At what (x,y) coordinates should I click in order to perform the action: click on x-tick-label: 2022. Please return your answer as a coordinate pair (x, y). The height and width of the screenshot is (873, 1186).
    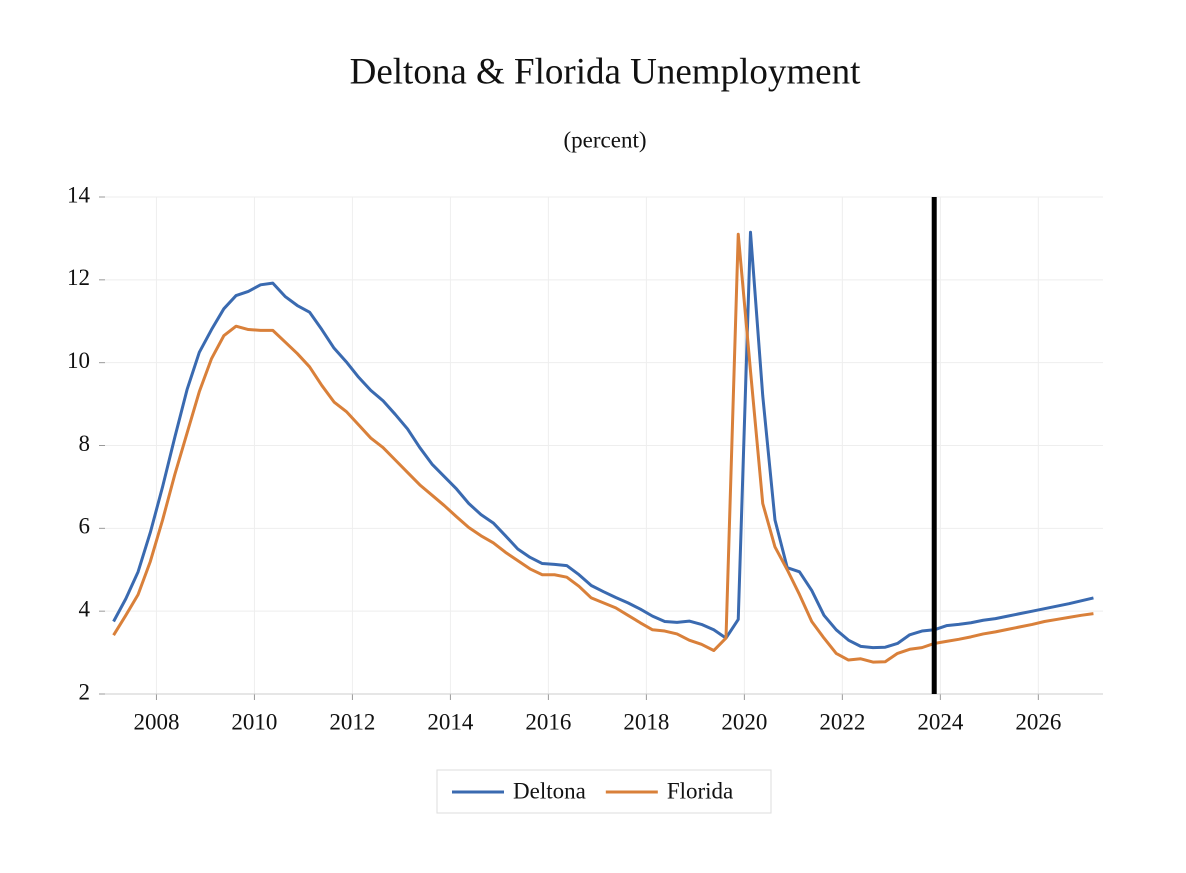
    Looking at the image, I should click on (842, 721).